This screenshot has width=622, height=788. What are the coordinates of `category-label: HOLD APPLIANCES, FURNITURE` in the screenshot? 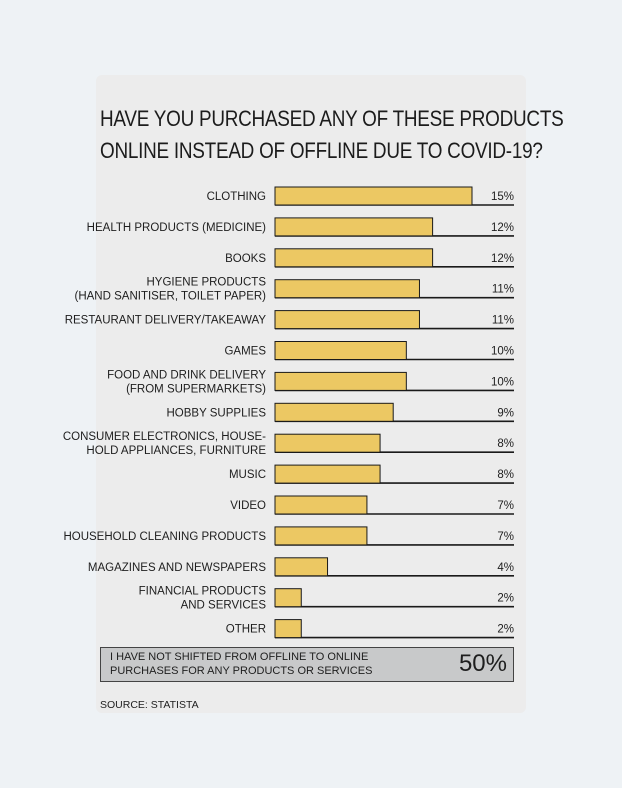 It's located at (176, 451).